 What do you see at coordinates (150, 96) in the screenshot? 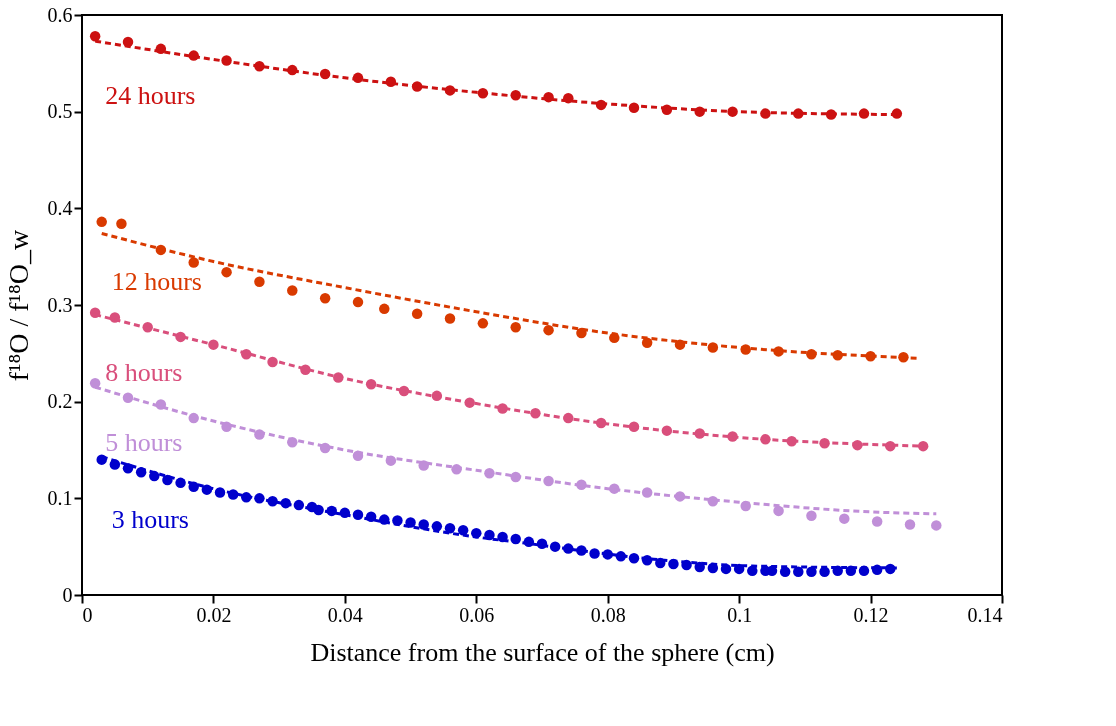
I see `series-label: 24 hours` at bounding box center [150, 96].